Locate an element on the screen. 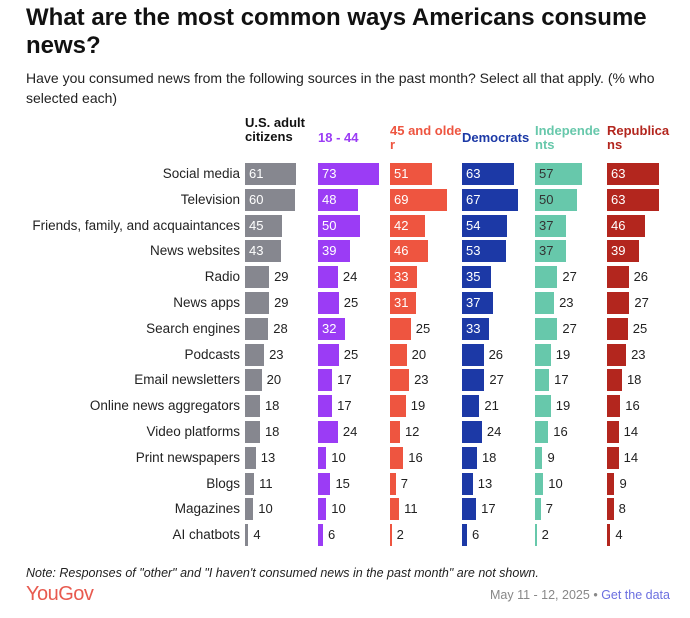 This screenshot has height=618, width=690. data-label: 54 is located at coordinates (473, 225).